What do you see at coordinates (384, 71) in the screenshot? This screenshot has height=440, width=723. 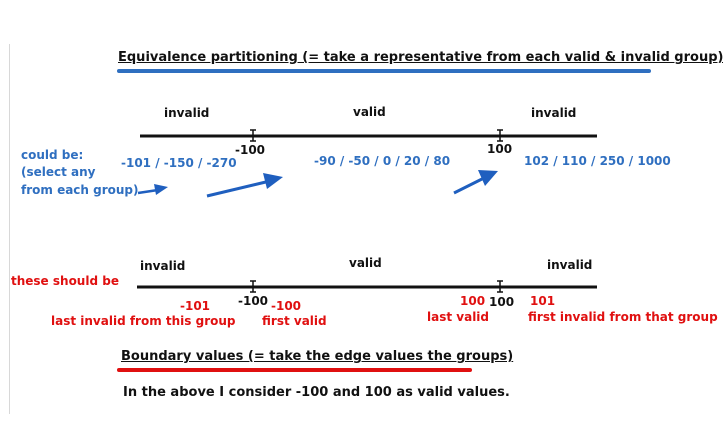 I see `equivalence-title-underline` at bounding box center [384, 71].